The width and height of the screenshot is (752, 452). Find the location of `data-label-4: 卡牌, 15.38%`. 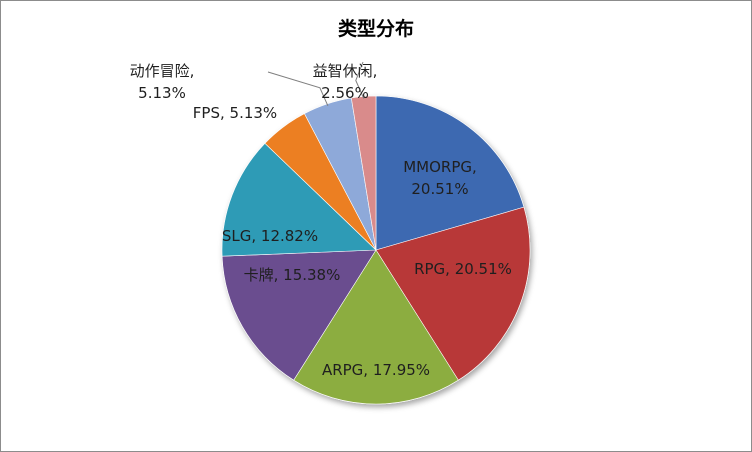

data-label-4: 卡牌, 15.38% is located at coordinates (292, 275).